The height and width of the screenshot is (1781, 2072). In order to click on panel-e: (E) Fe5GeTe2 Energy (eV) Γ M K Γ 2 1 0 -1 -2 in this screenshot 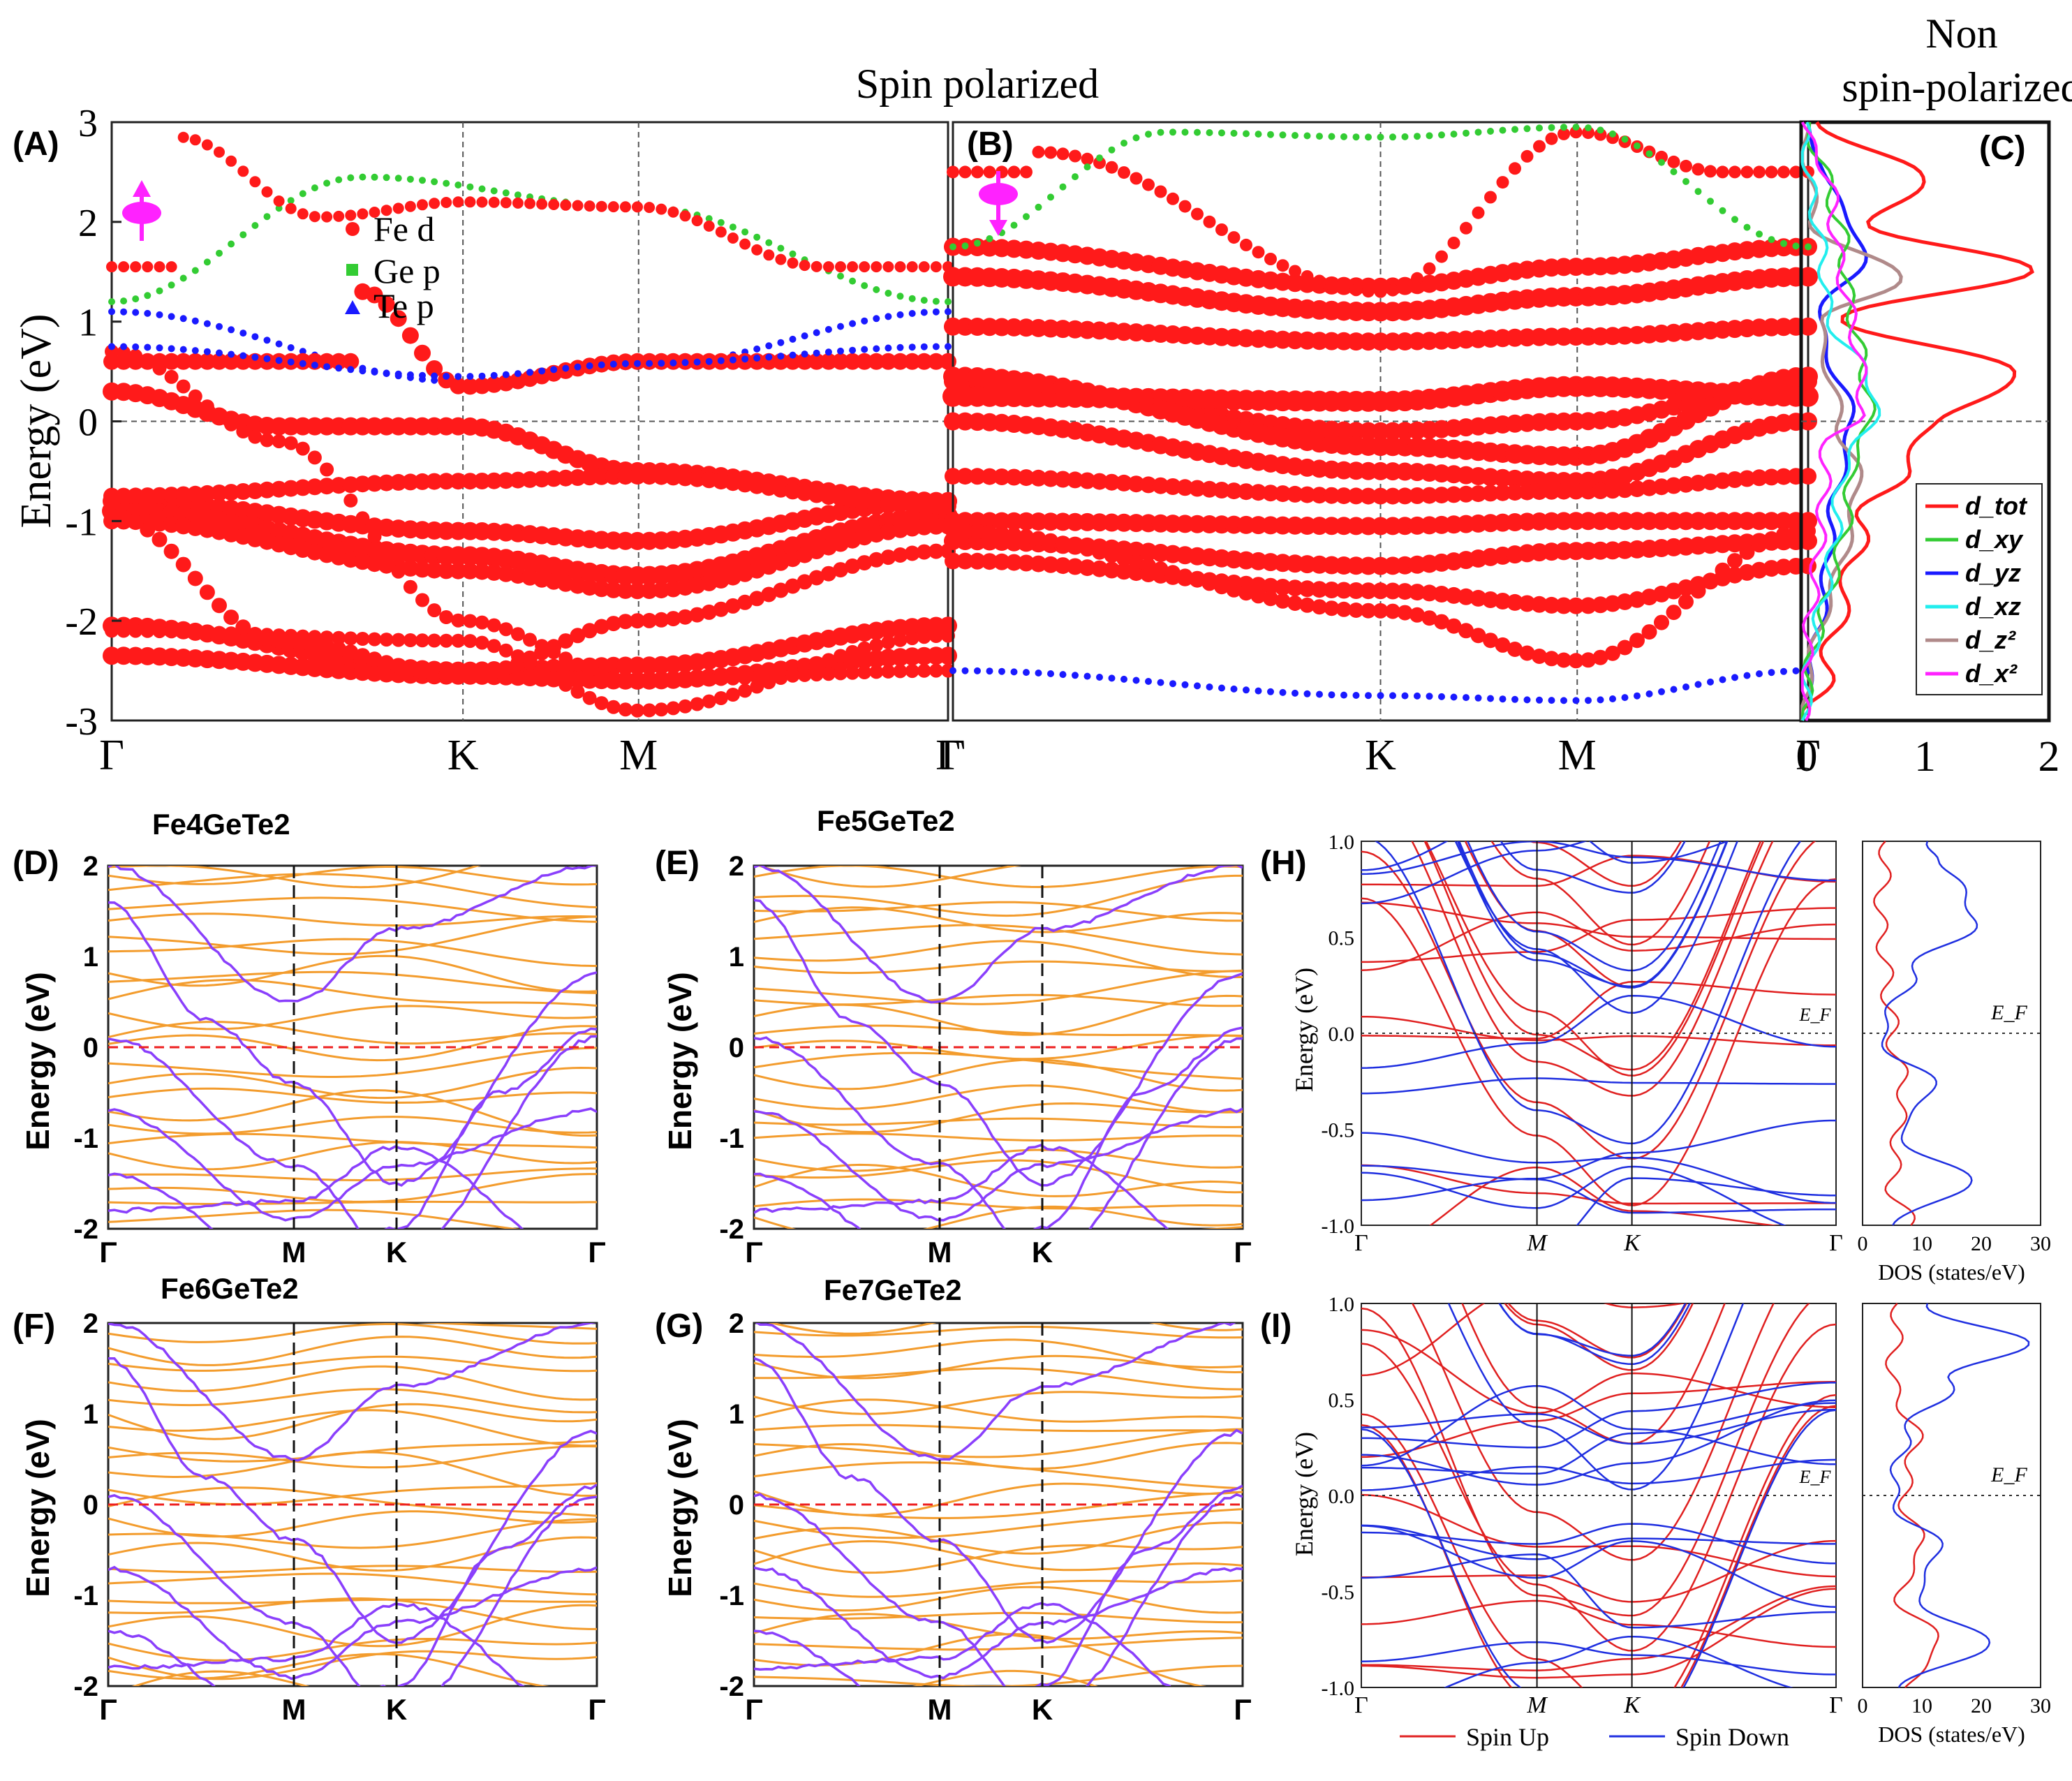, I will do `click(953, 1036)`.